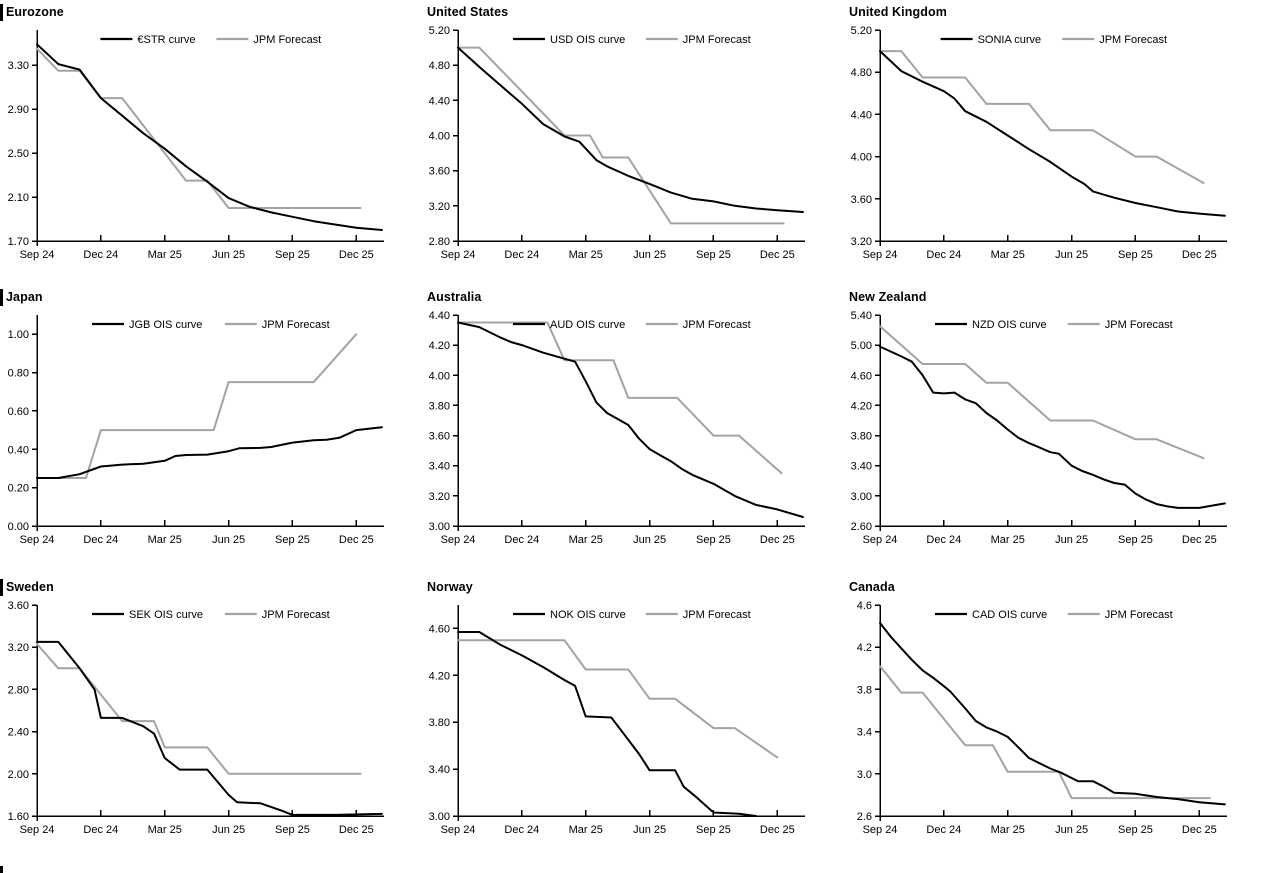 This screenshot has height=873, width=1264. I want to click on y-tick-label: 2.6, so click(864, 817).